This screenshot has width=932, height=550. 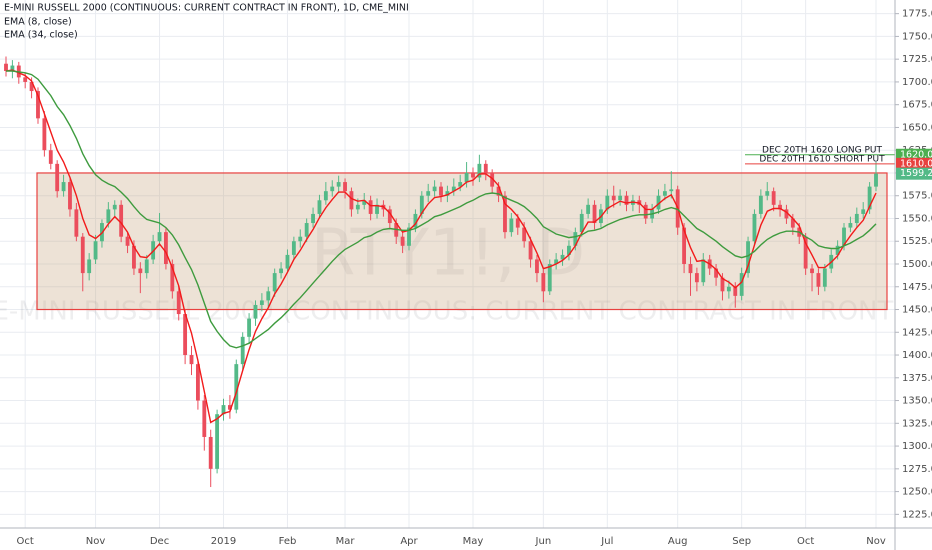 I want to click on level-text: DEC 20TH 1620 LONG PUT, so click(x=822, y=150).